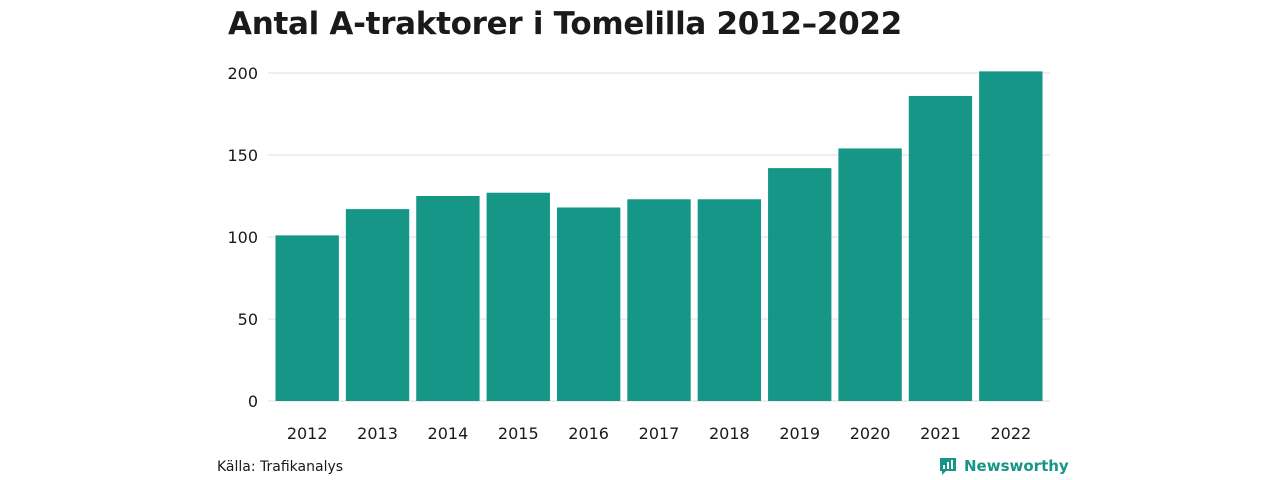  I want to click on x-tick-label: 2016, so click(588, 433).